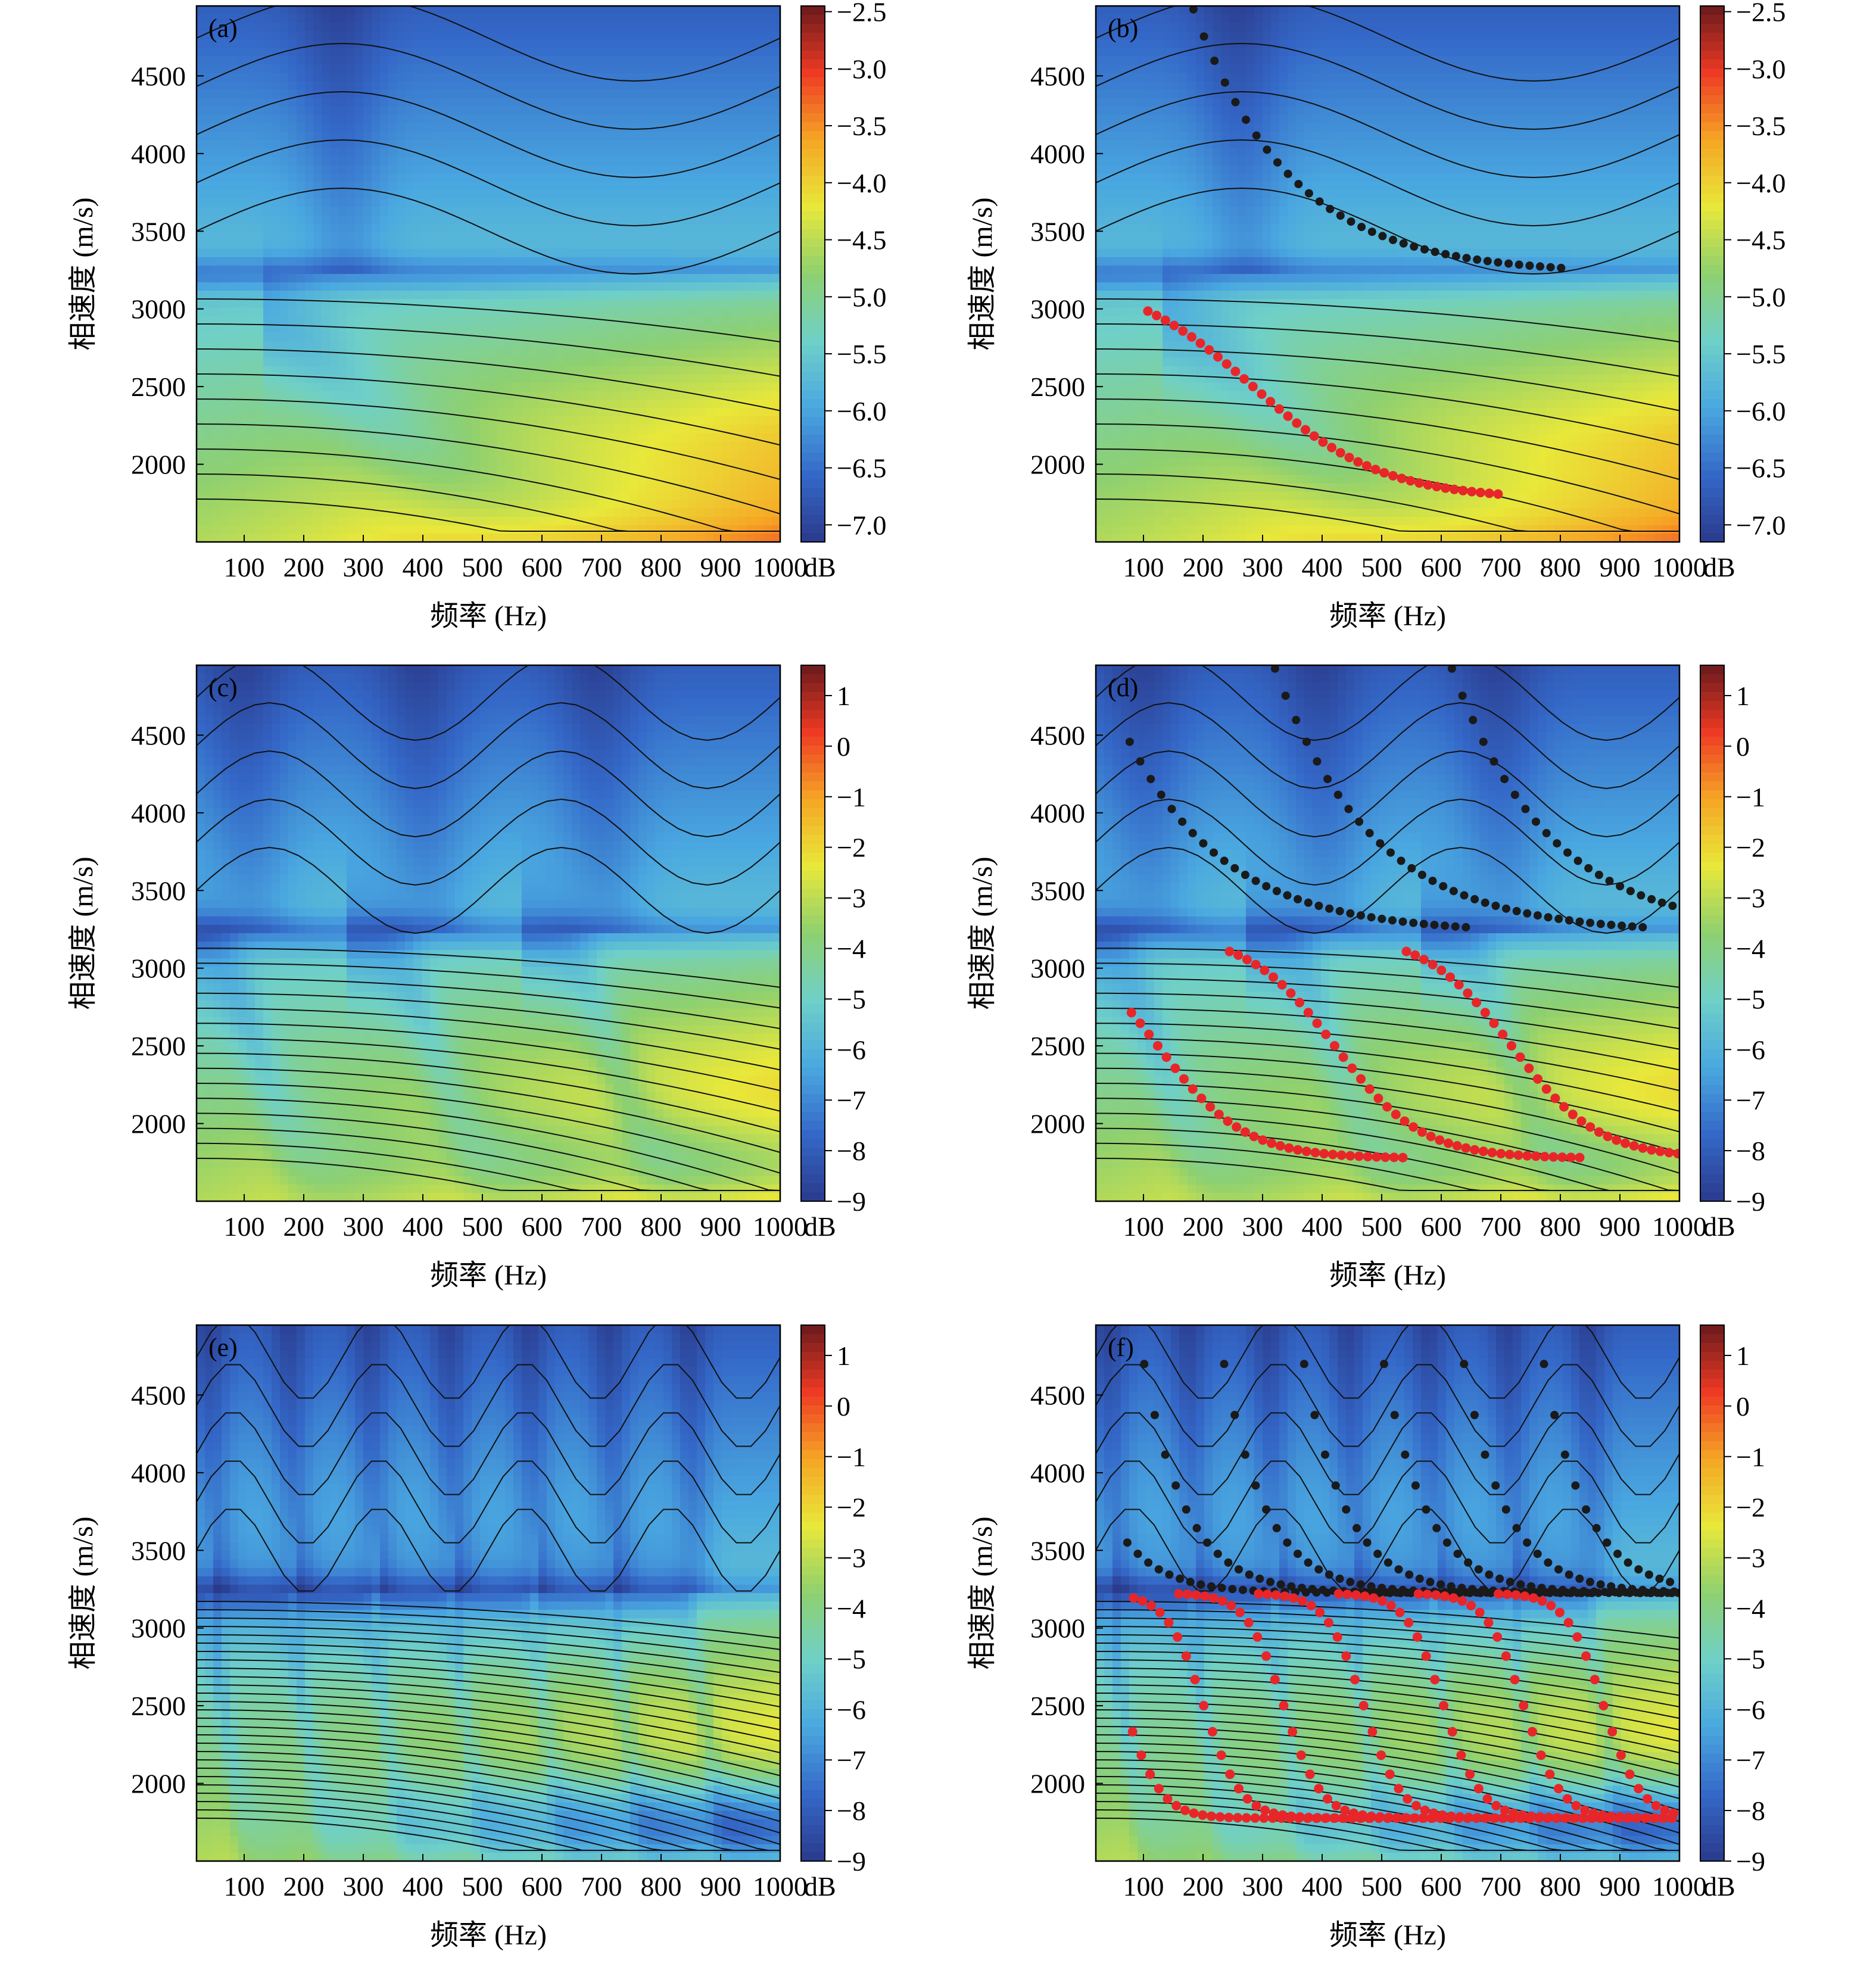 The height and width of the screenshot is (1979, 1876). Describe the element at coordinates (1760, 183) in the screenshot. I see `colorbar-tick-label: −4.0` at that location.